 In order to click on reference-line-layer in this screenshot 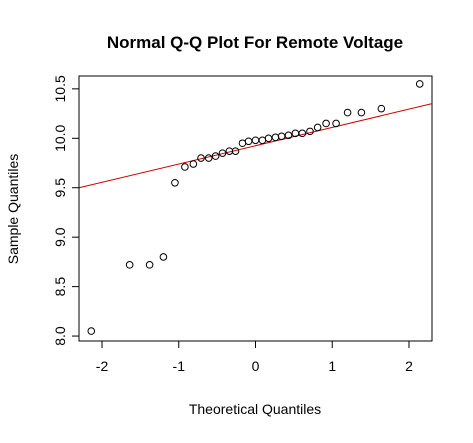, I will do `click(255, 146)`.